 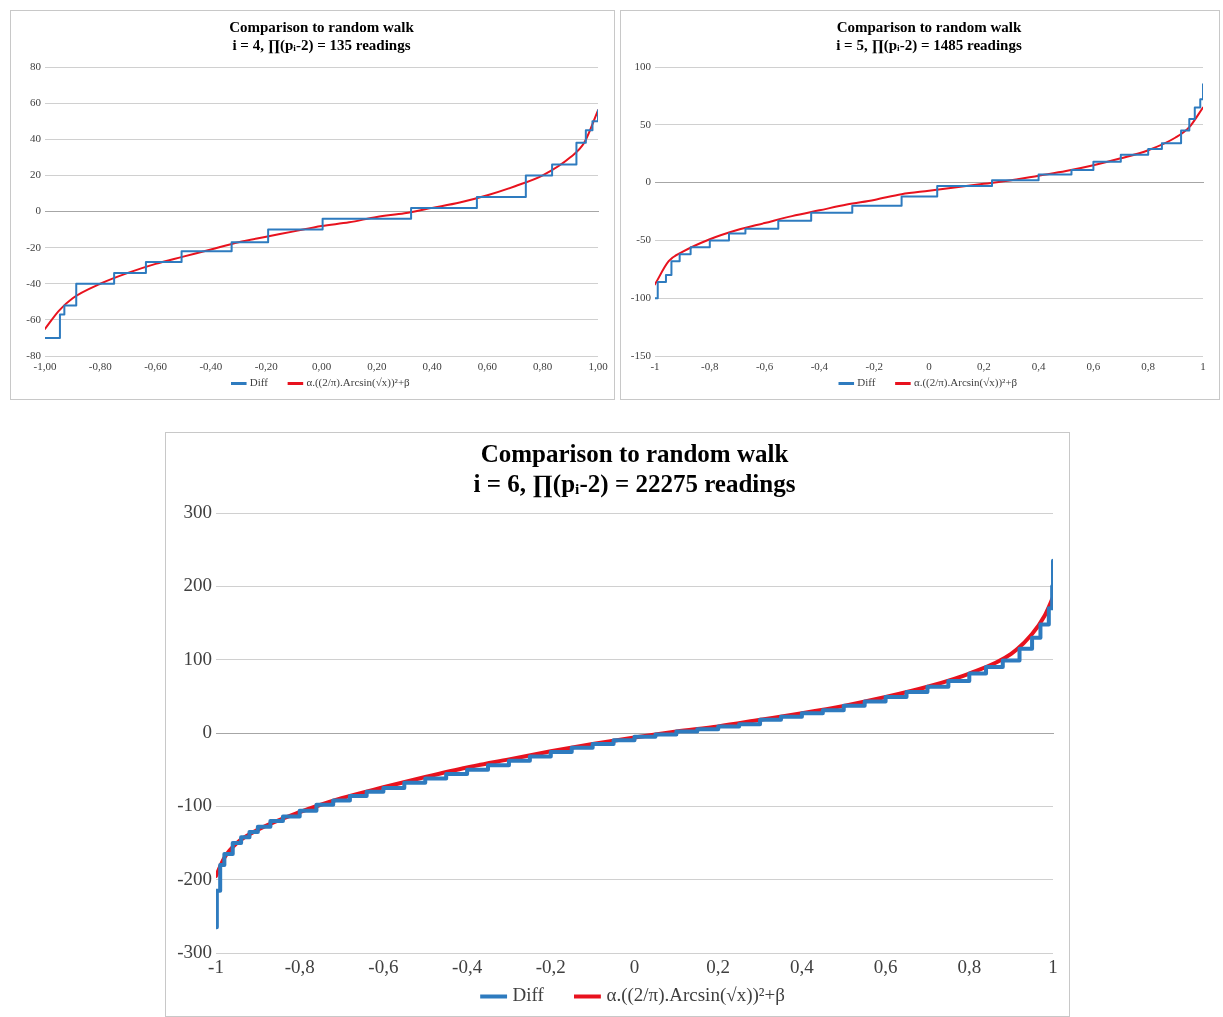 I want to click on y-tick-label: 50, so click(x=646, y=123).